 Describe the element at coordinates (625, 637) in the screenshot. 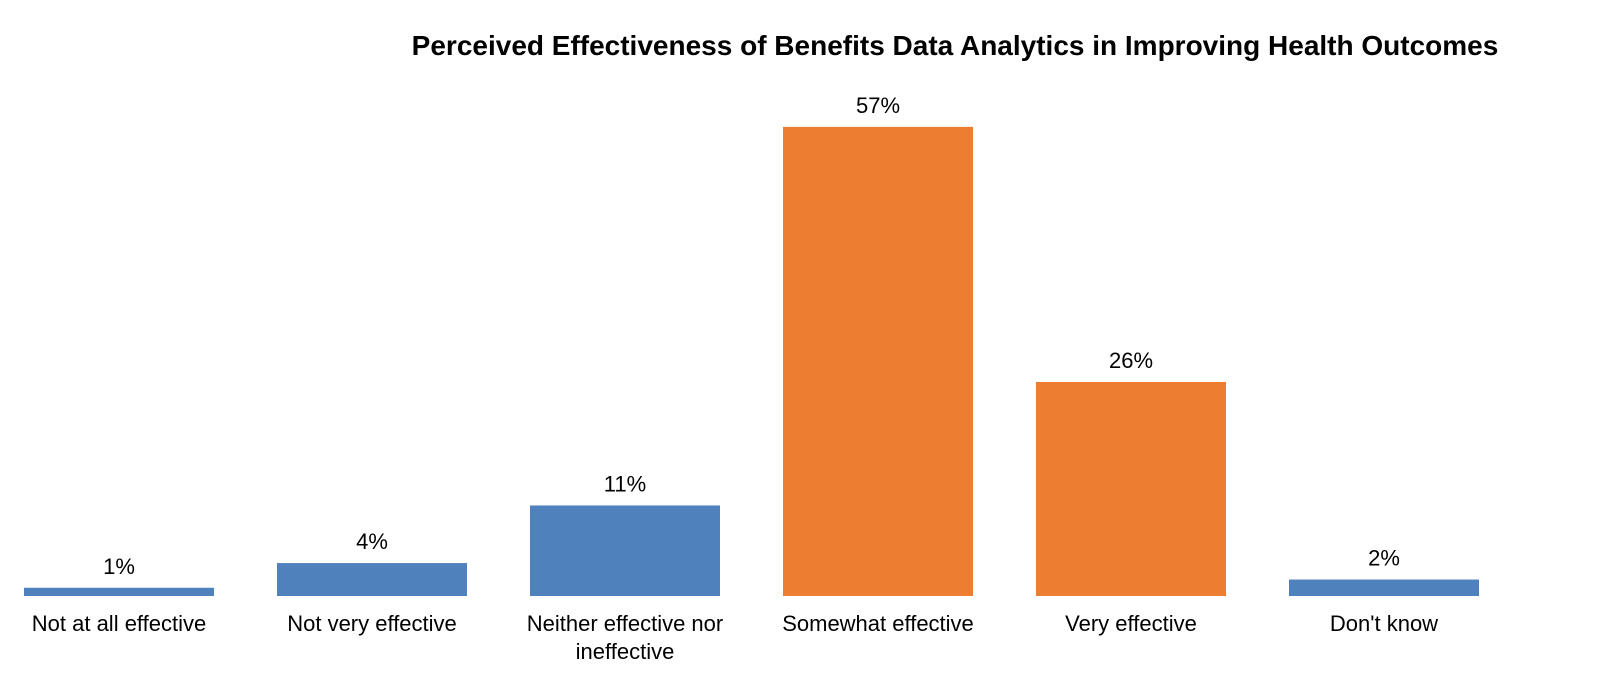

I see `category-label-3: Neither effective nor ineffective` at that location.